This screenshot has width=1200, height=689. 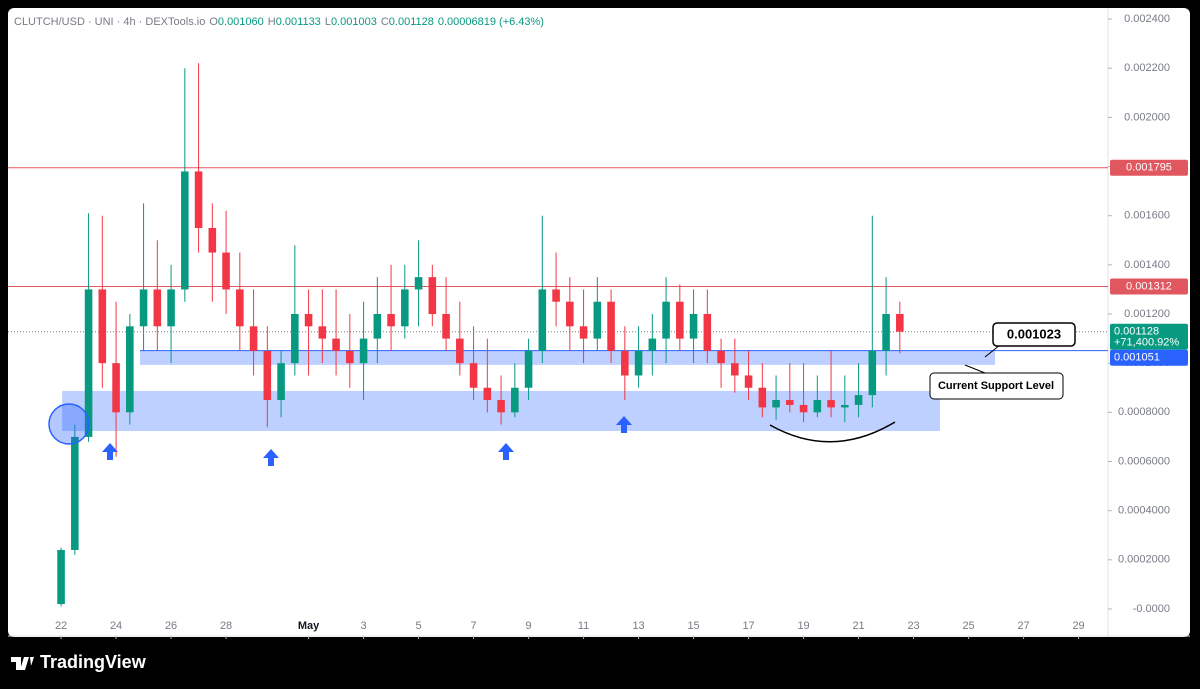 What do you see at coordinates (748, 626) in the screenshot?
I see `x-tick-label: 17` at bounding box center [748, 626].